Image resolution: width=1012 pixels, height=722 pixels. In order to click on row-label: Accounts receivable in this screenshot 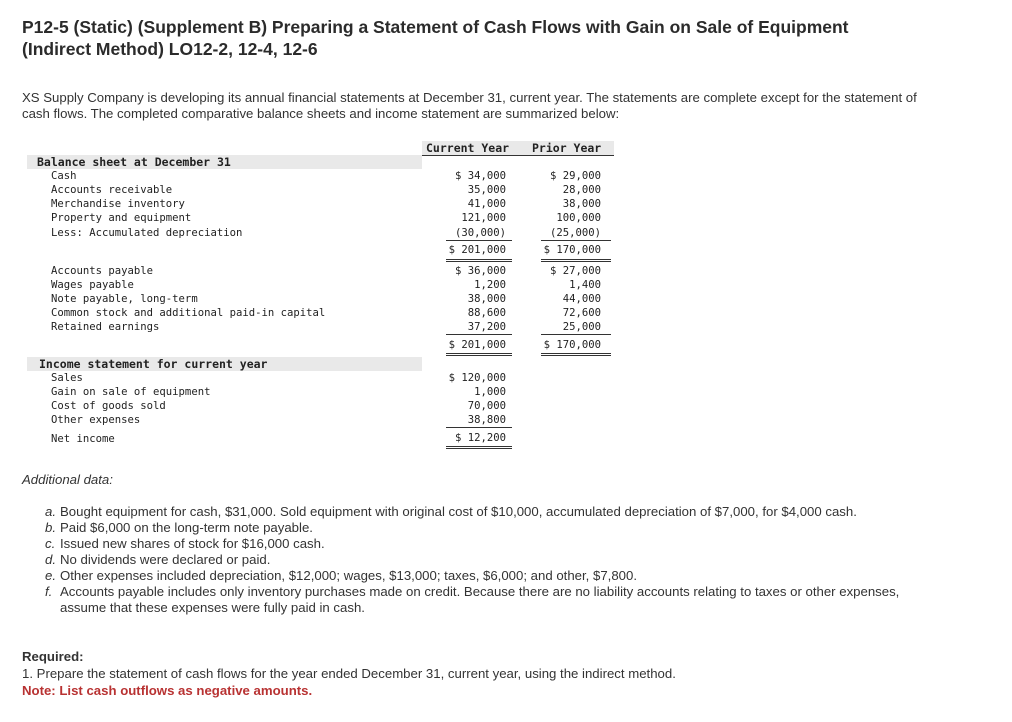, I will do `click(112, 190)`.